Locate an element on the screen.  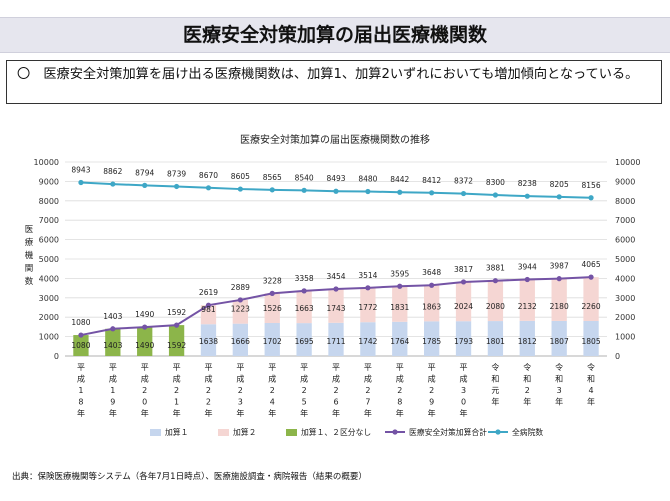
line-label: 1592 is located at coordinates (176, 312).